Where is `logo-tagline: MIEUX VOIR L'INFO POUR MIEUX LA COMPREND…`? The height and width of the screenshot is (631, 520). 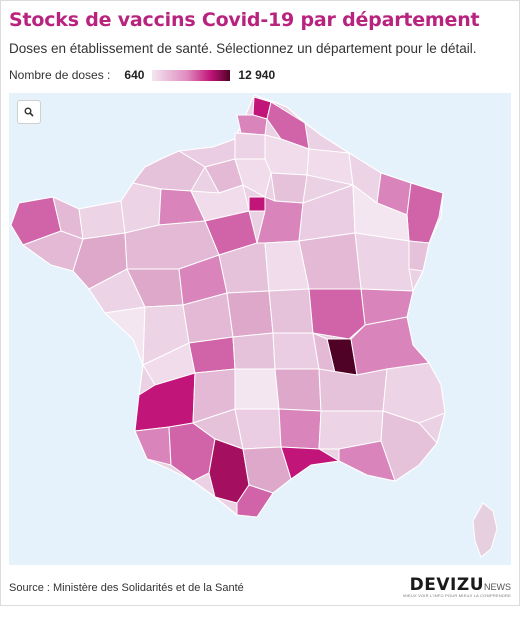
logo-tagline: MIEUX VOIR L'INFO POUR MIEUX LA COMPREND… is located at coordinates (457, 595).